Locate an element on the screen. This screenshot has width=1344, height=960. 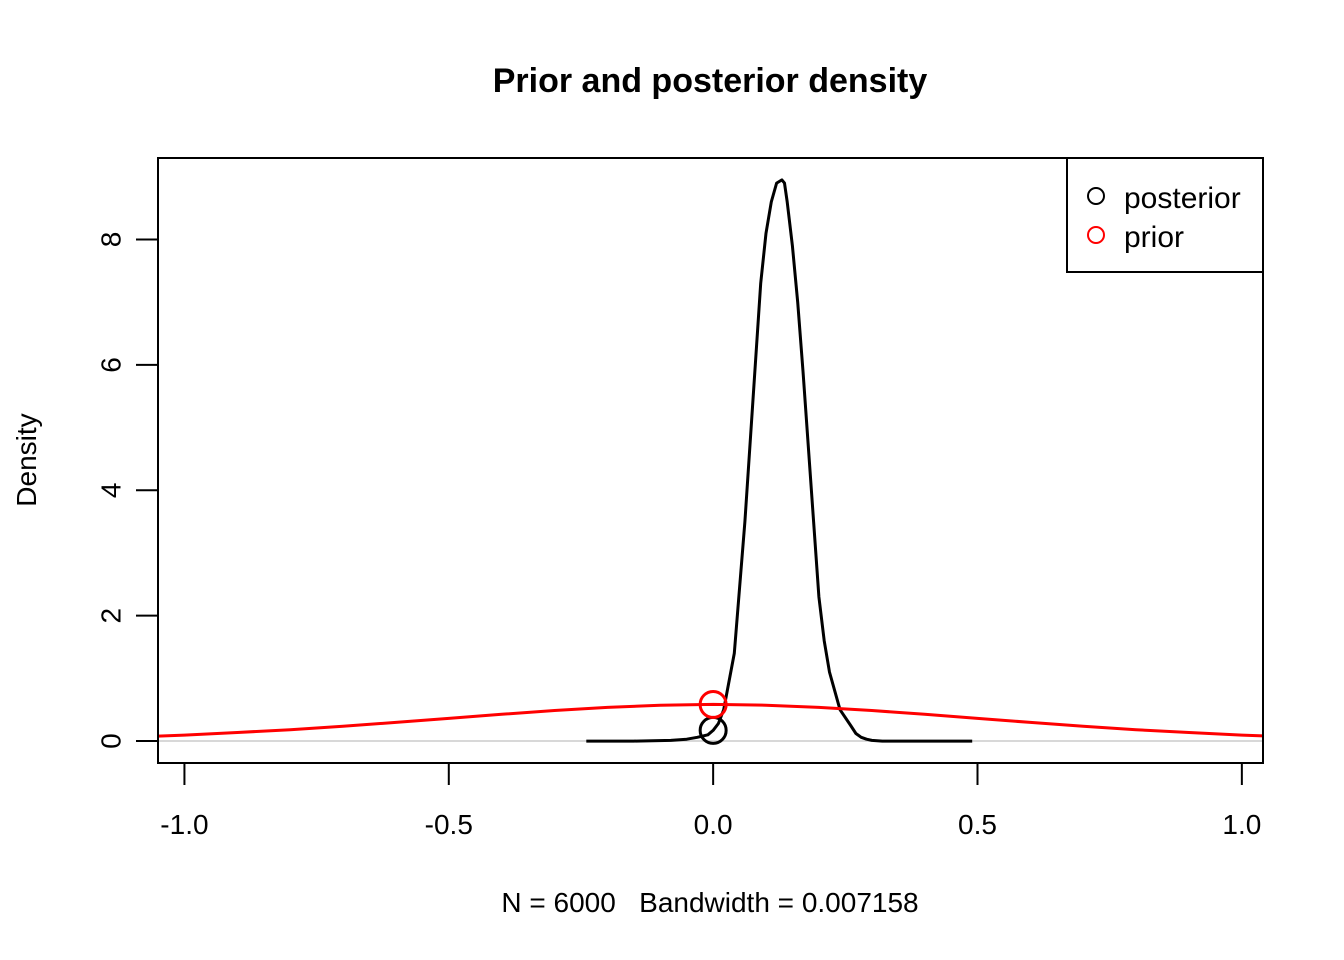
x-axis: -1.0 -0.5 0.0 0.5 1.0 is located at coordinates (710, 801).